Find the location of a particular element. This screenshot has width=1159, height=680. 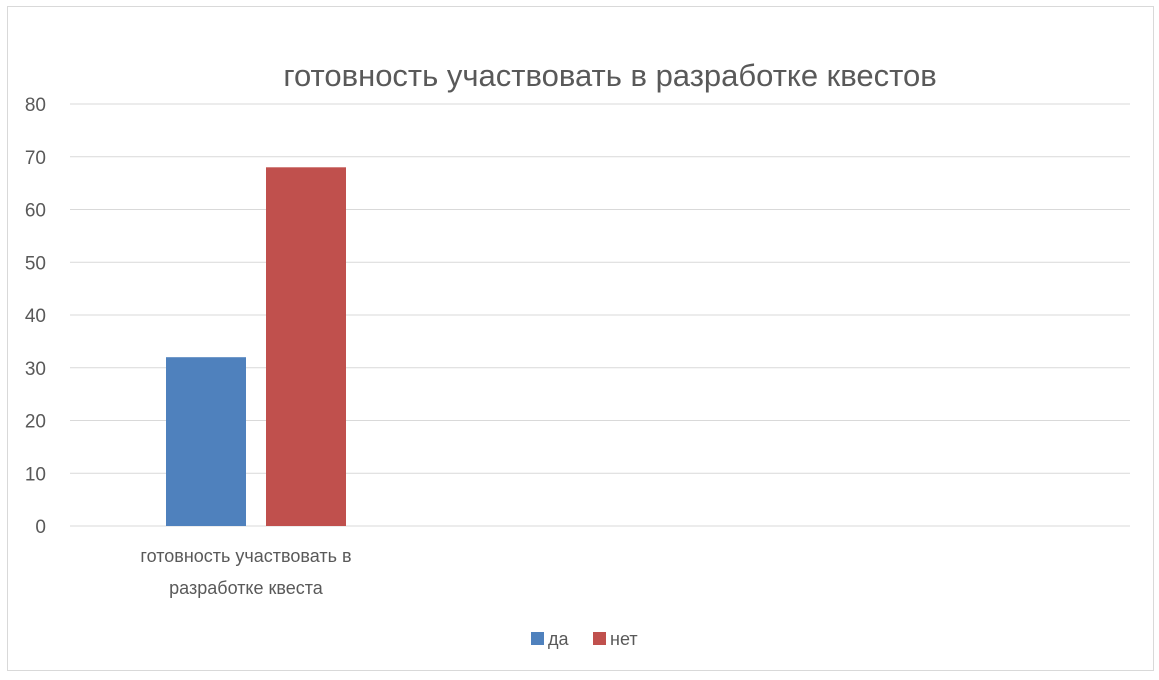

y-tick-label: 60 is located at coordinates (35, 211).